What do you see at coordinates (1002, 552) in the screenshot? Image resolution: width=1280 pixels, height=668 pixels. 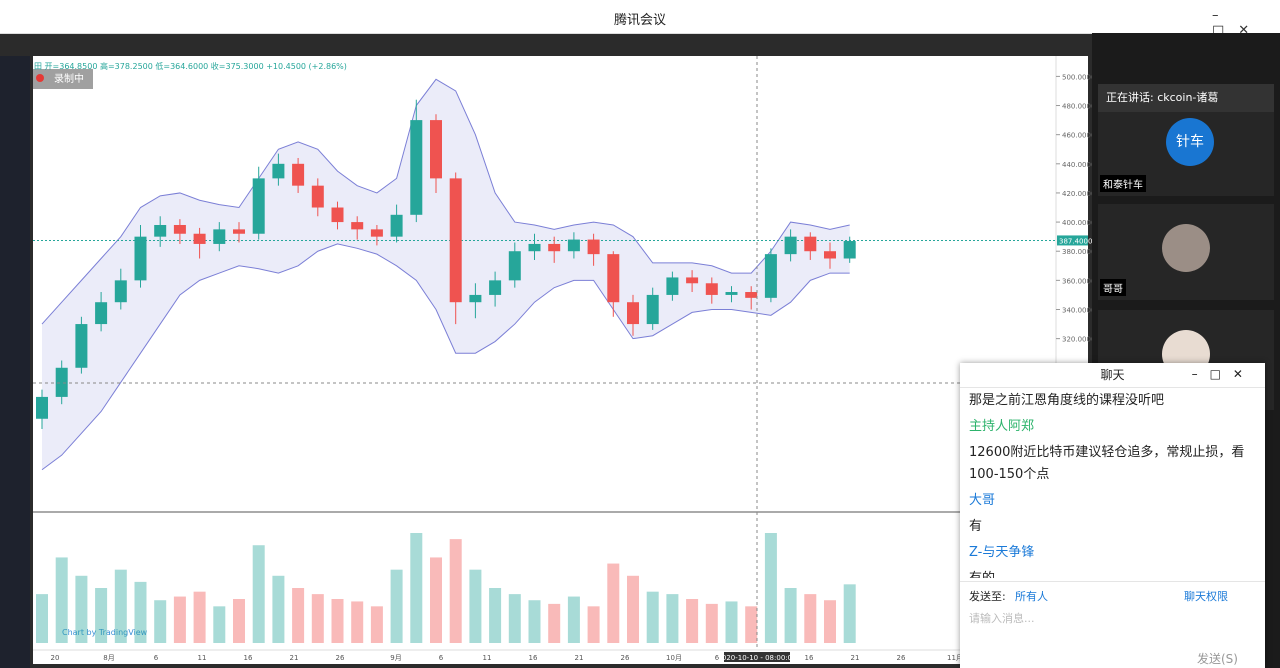 I see `sender: Z-与天争锋` at bounding box center [1002, 552].